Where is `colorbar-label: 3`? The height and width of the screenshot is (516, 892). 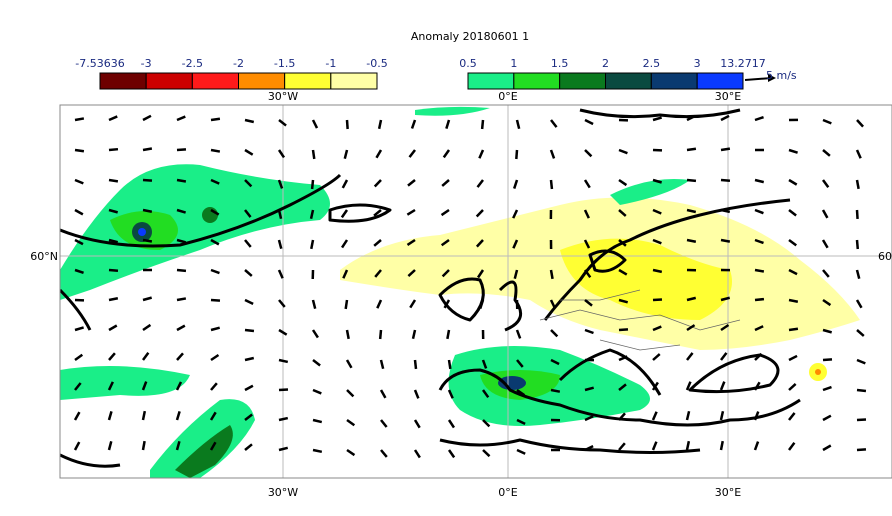 colorbar-label: 3 is located at coordinates (697, 63).